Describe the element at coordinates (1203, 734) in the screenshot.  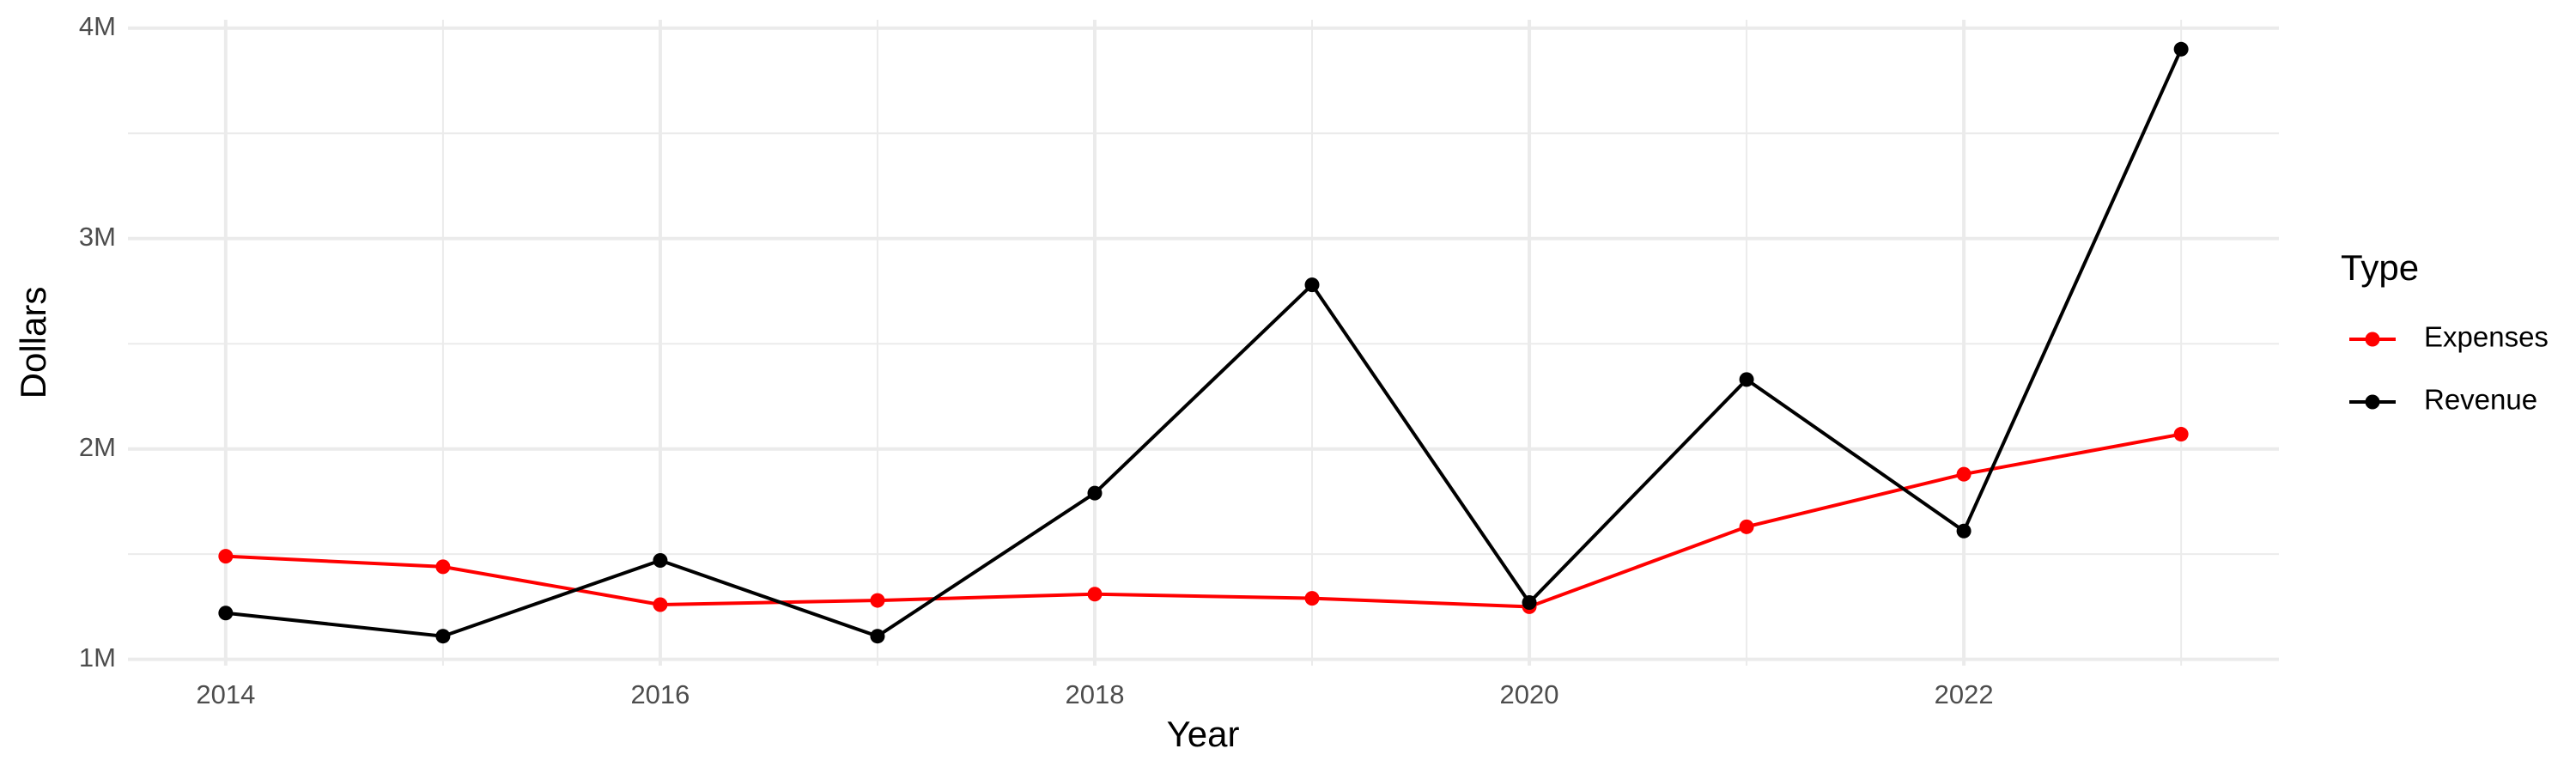
I see `x-axis-title: Year` at that location.